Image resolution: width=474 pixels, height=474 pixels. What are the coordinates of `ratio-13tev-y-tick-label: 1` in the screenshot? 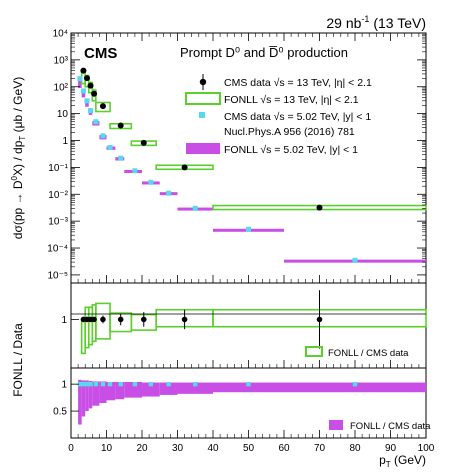 It's located at (64, 320).